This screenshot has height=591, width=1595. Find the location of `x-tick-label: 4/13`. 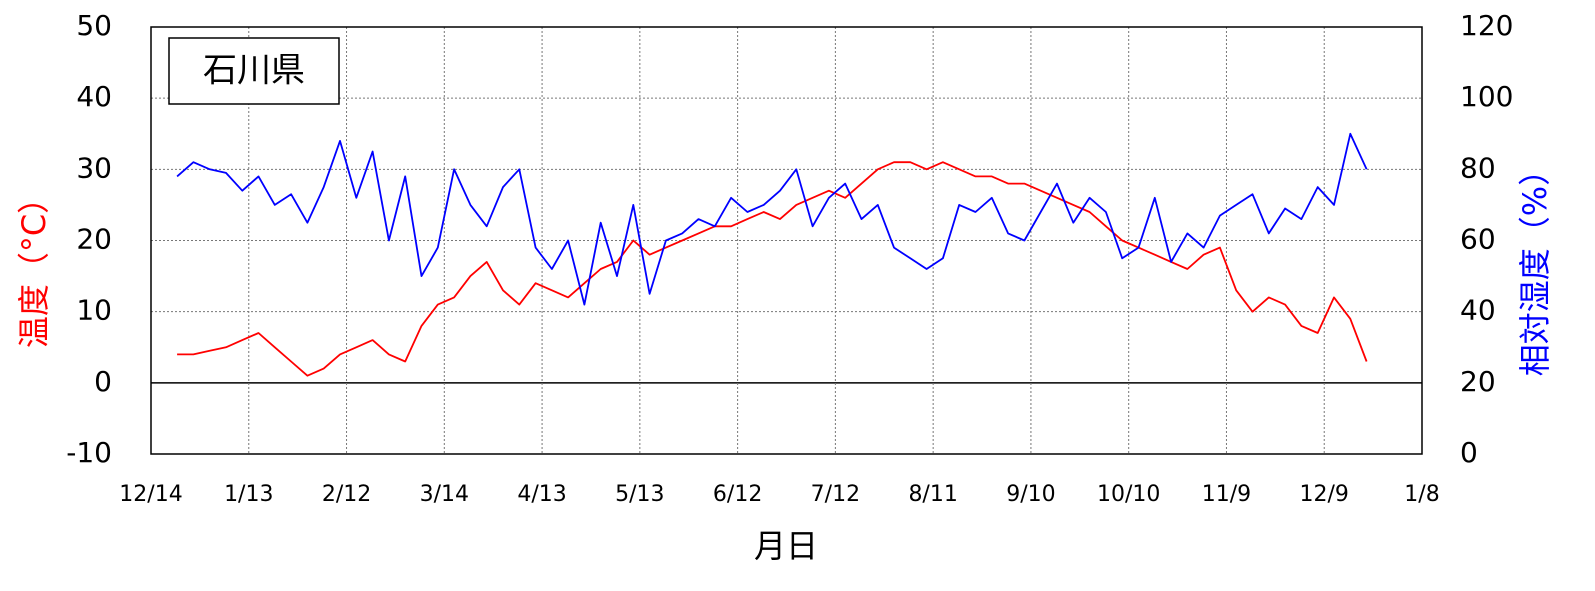

x-tick-label: 4/13 is located at coordinates (541, 494).